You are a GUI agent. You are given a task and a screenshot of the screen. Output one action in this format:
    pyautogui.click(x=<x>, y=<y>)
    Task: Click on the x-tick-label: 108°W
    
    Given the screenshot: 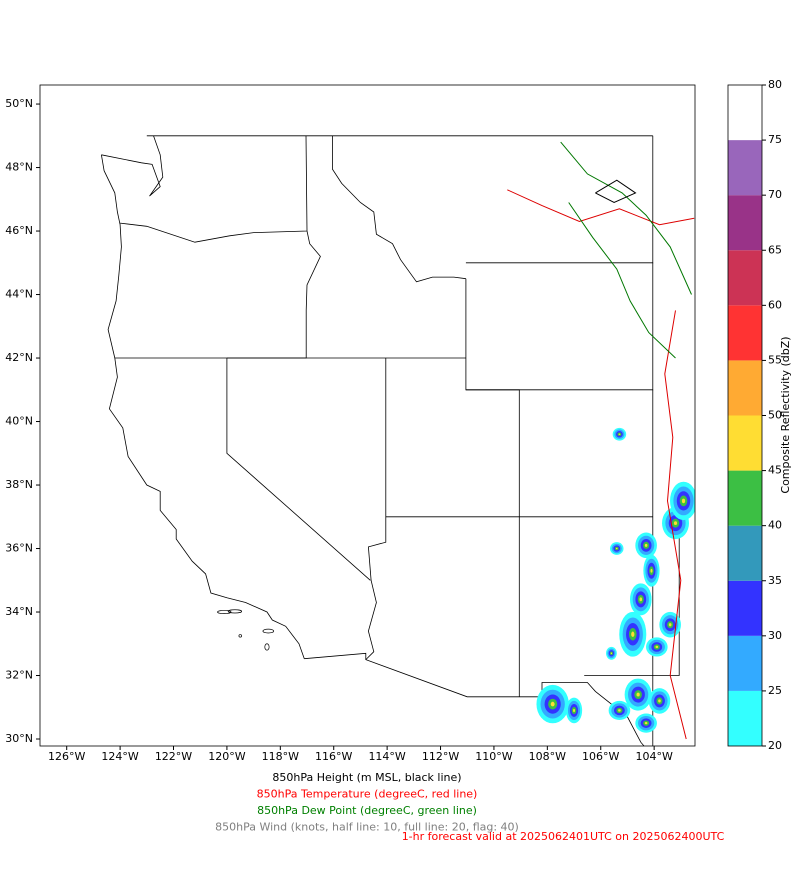 What is the action you would take?
    pyautogui.click(x=547, y=756)
    